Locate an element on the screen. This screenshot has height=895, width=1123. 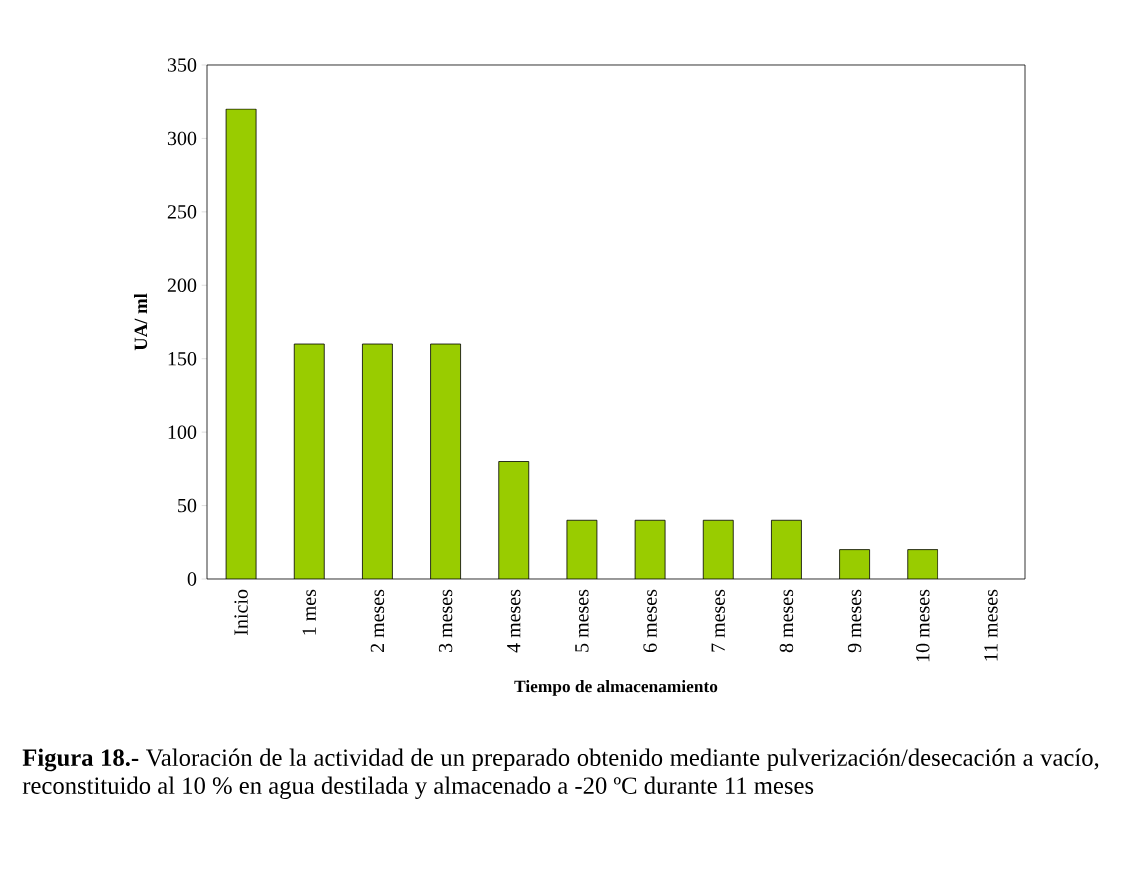
x-tick-label: 2 meses is located at coordinates (377, 621).